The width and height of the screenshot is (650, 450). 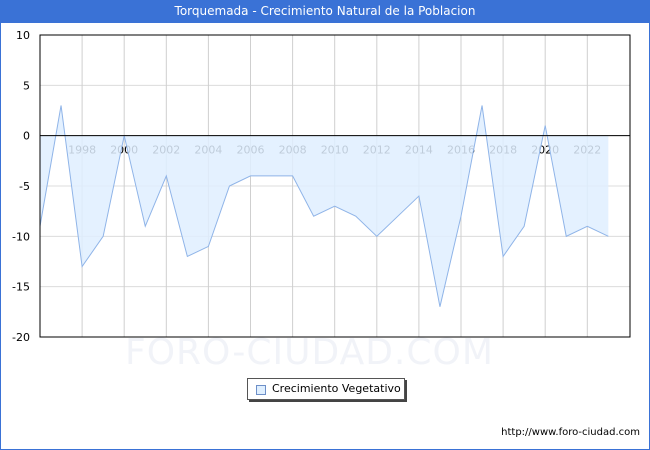 I want to click on y-tick-label: 10, so click(x=23, y=35).